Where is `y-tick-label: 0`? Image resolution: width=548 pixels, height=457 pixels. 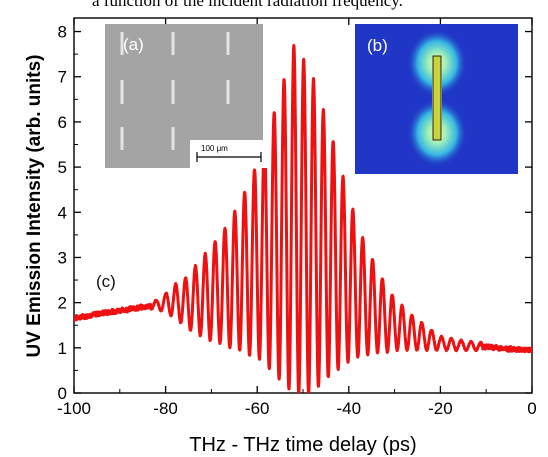
y-tick-label: 0 is located at coordinates (62, 393).